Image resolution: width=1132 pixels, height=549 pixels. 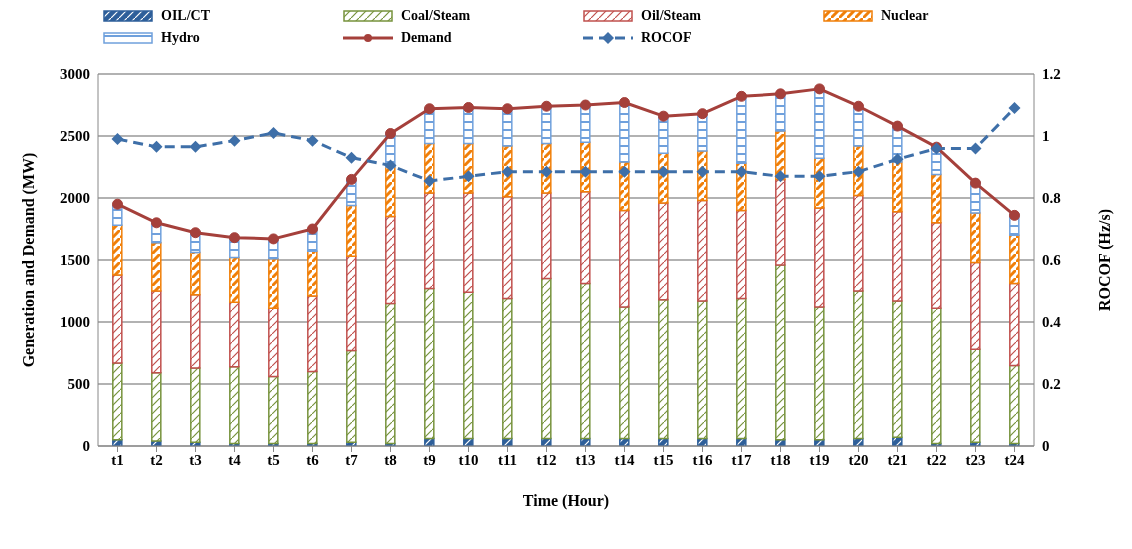 I want to click on legend-label: Coal/Steam, so click(x=436, y=16).